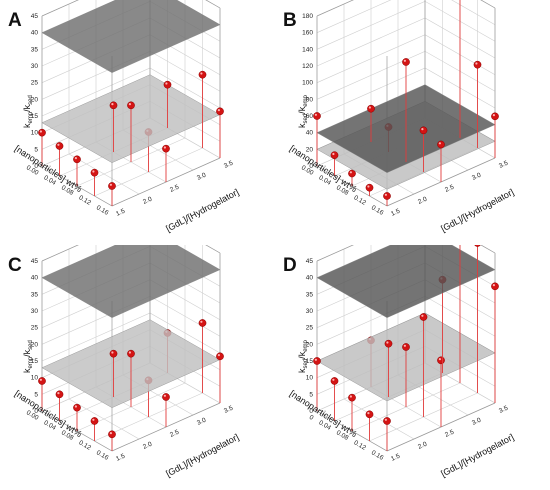 This screenshot has width=550, height=490. I want to click on z-tick-label: 5, so click(36, 394).